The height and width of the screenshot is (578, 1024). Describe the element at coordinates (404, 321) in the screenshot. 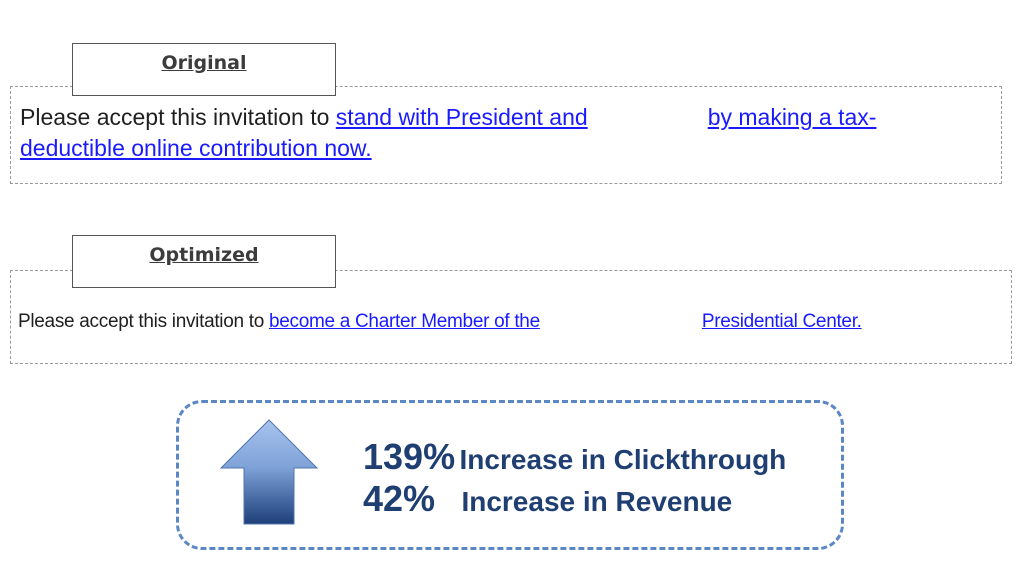

I see `optimized-link-part1: become a Charter Member of the` at that location.